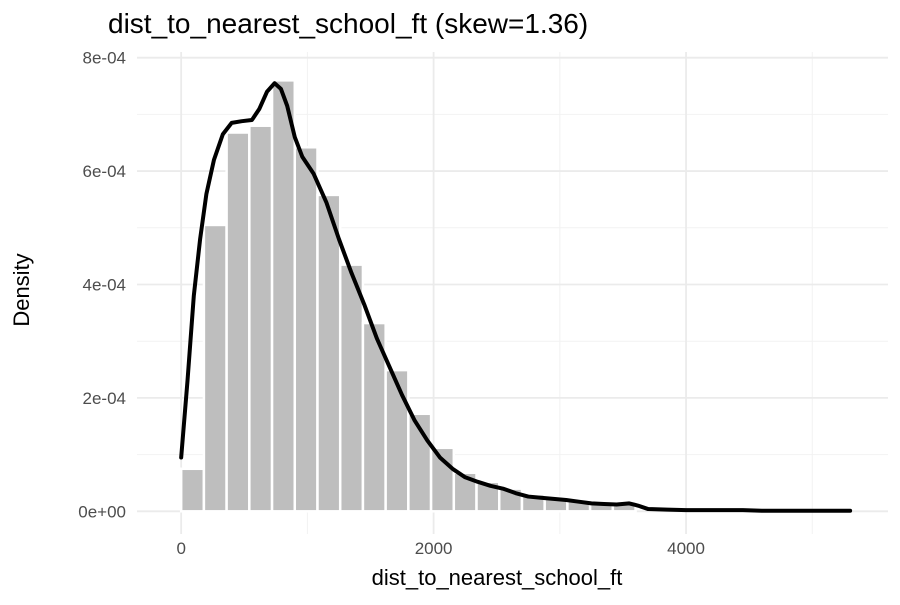 The height and width of the screenshot is (605, 900). Describe the element at coordinates (104, 171) in the screenshot. I see `y-tick-label: 6e-04` at that location.